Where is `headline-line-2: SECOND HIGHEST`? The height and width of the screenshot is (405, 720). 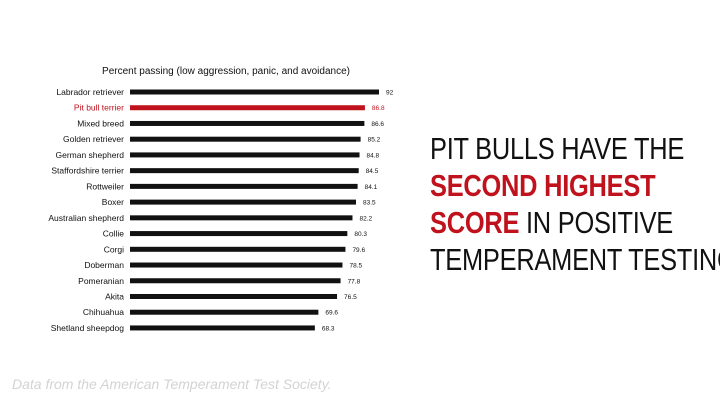
headline-line-2: SECOND HIGHEST is located at coordinates (543, 185).